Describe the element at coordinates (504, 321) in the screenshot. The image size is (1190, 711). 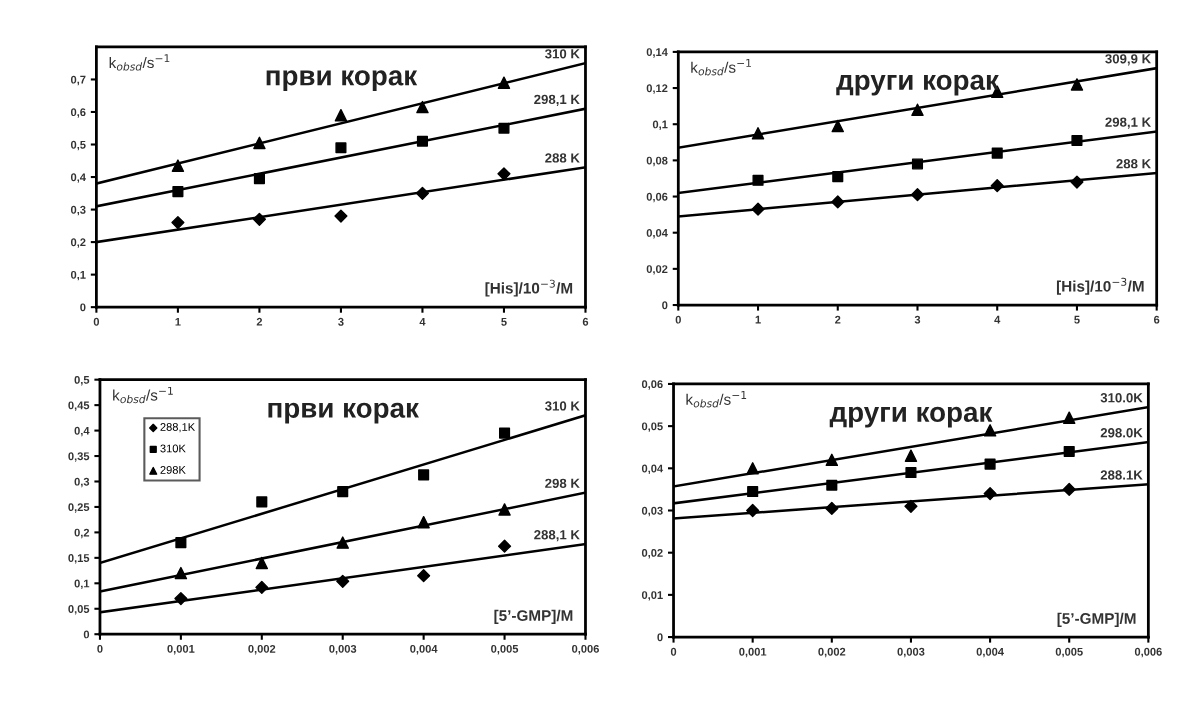
I see `x-tick-label: 5` at that location.